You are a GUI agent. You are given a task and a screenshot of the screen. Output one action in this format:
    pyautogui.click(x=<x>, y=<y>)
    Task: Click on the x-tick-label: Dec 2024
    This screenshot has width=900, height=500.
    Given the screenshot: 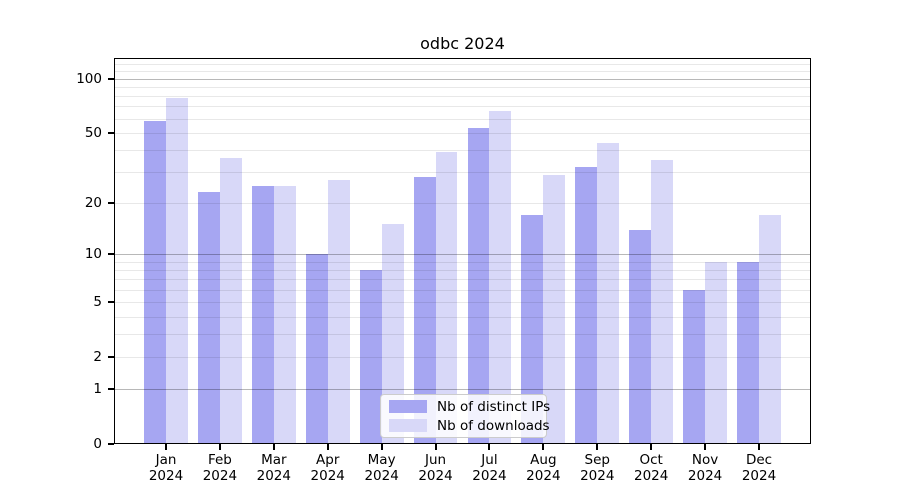 What is the action you would take?
    pyautogui.click(x=759, y=468)
    